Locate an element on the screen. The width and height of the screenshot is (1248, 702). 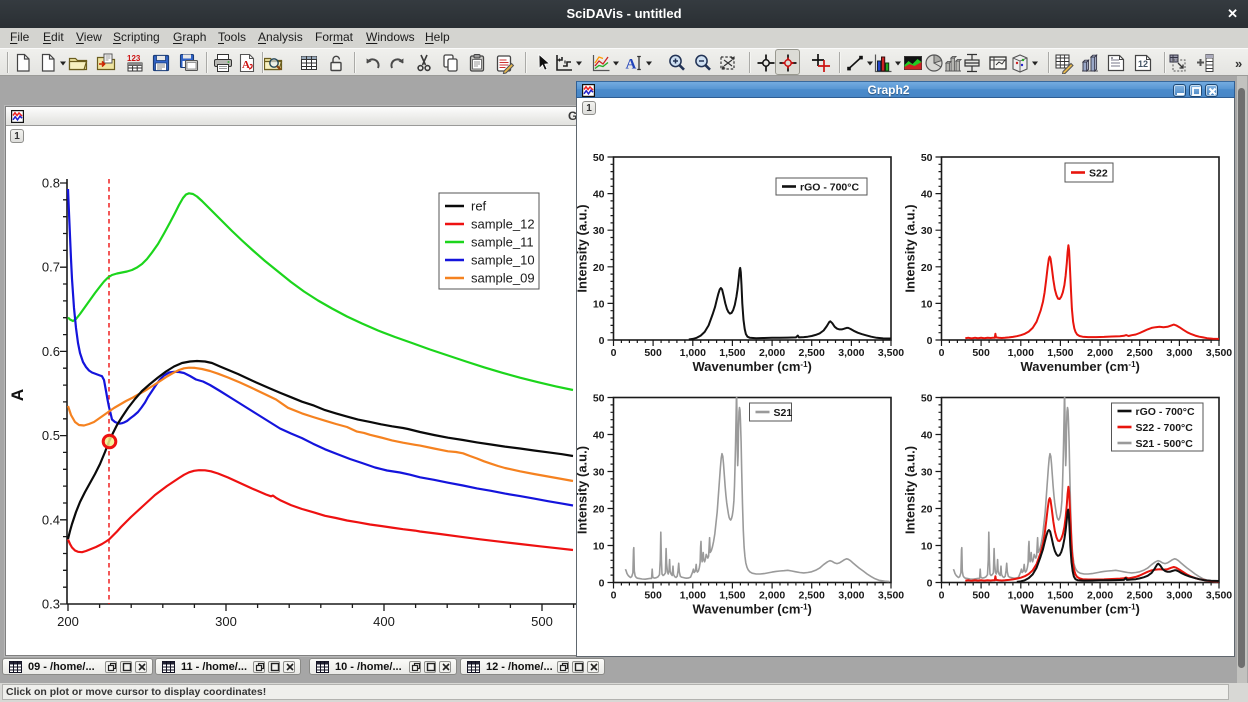
svg-text: 400 is located at coordinates (384, 621).